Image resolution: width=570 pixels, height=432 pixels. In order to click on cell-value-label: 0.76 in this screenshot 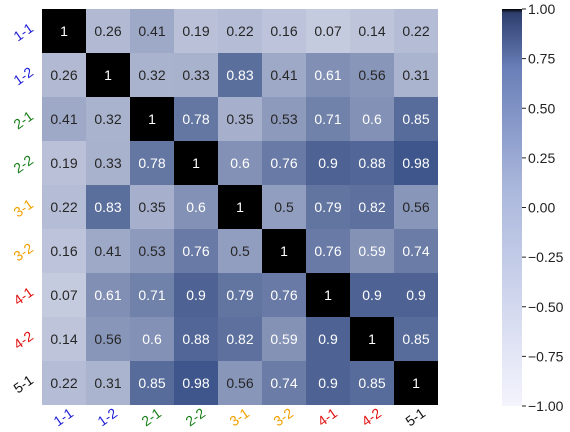, I will do `click(195, 251)`.